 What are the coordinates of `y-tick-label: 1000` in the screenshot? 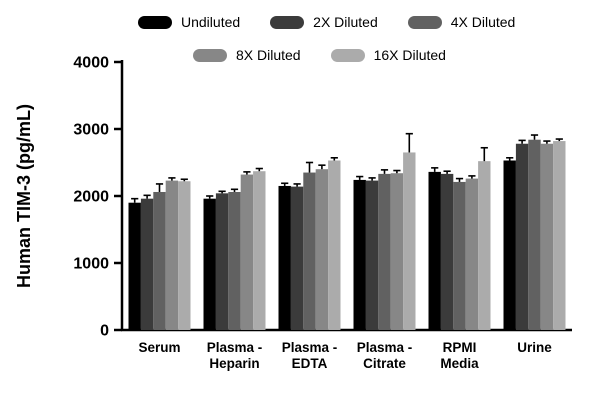 It's located at (91, 264).